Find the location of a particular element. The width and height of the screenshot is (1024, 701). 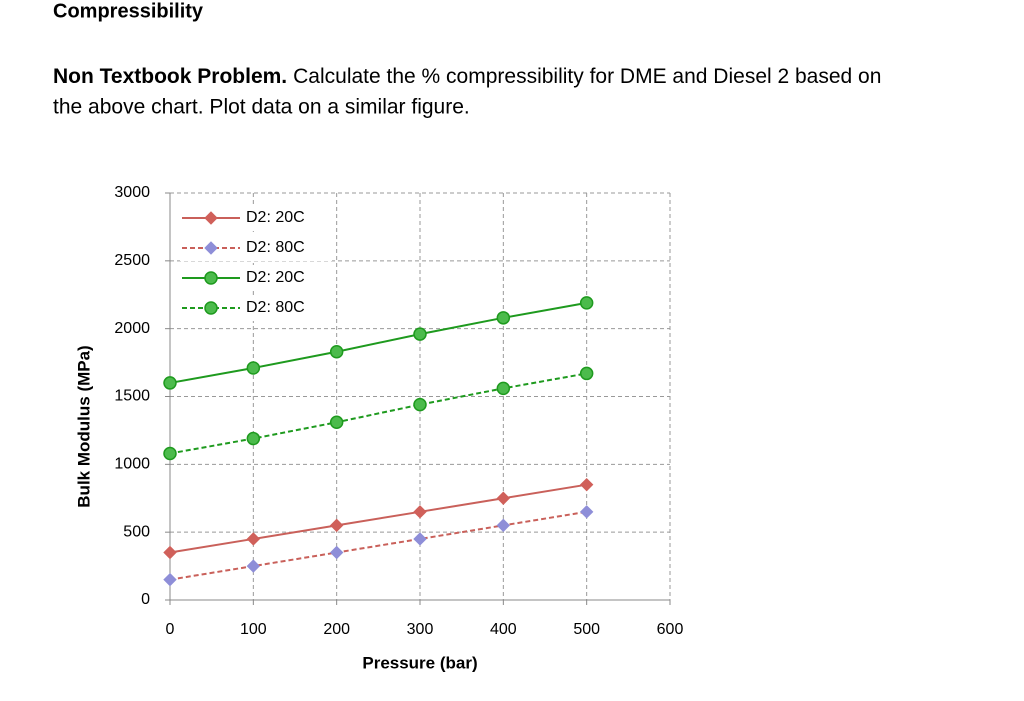

y-tick-label: 1500 is located at coordinates (132, 396).